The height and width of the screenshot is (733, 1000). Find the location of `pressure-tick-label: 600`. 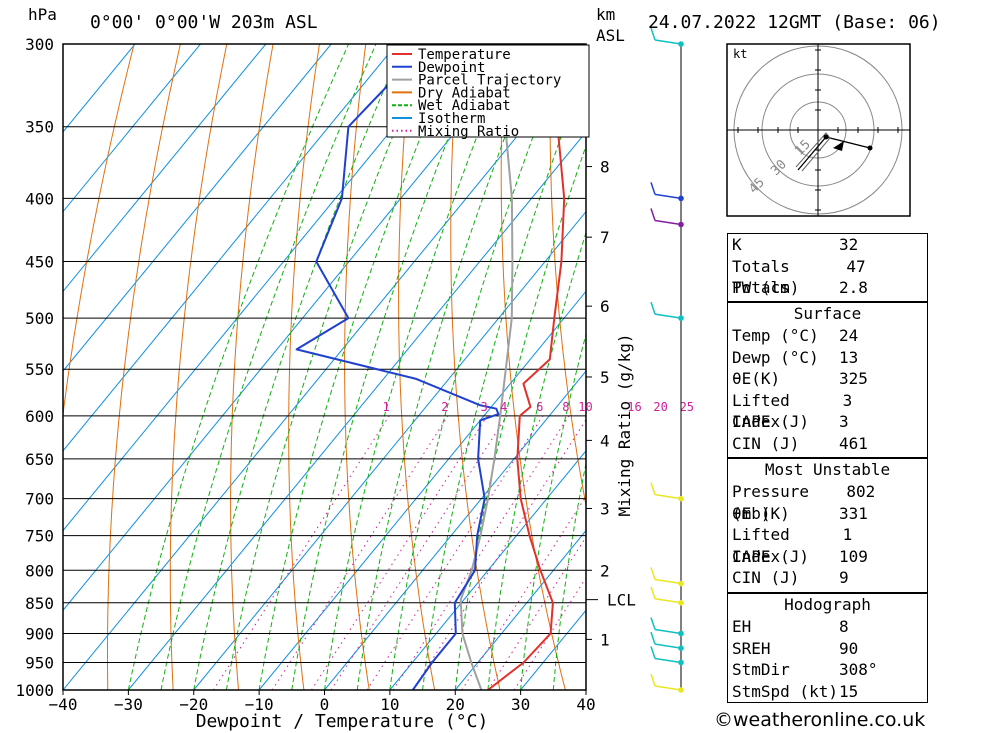

pressure-tick-label: 600 is located at coordinates (39, 416).